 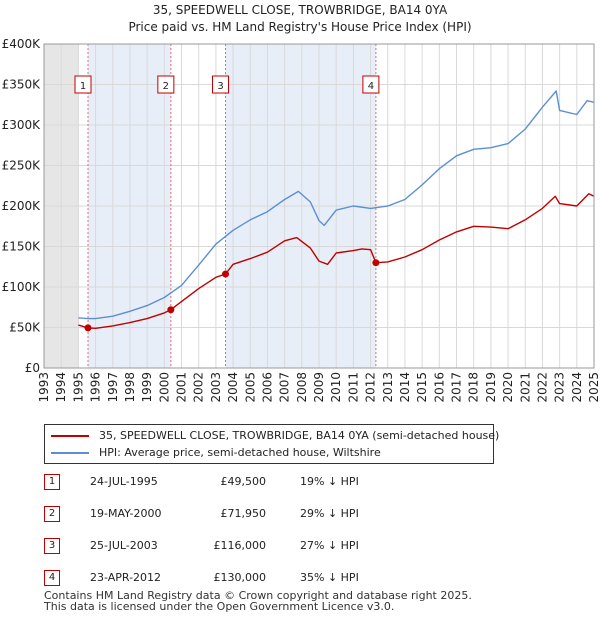 What do you see at coordinates (113, 387) in the screenshot?
I see `x-tick-label: 1997` at bounding box center [113, 387].